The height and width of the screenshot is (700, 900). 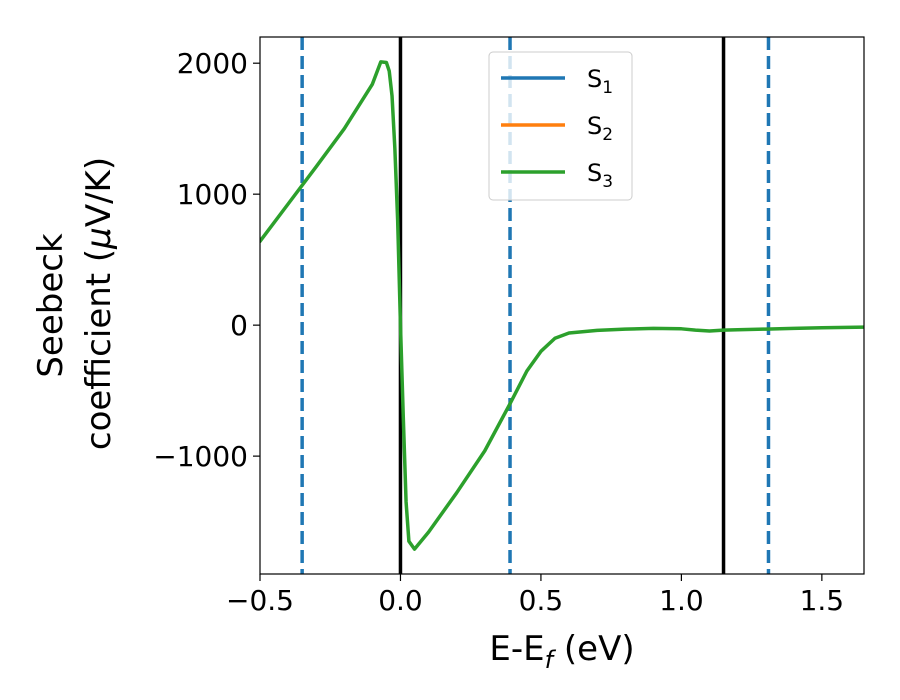 What do you see at coordinates (200, 456) in the screenshot?
I see `y-tick-label: −1000` at bounding box center [200, 456].